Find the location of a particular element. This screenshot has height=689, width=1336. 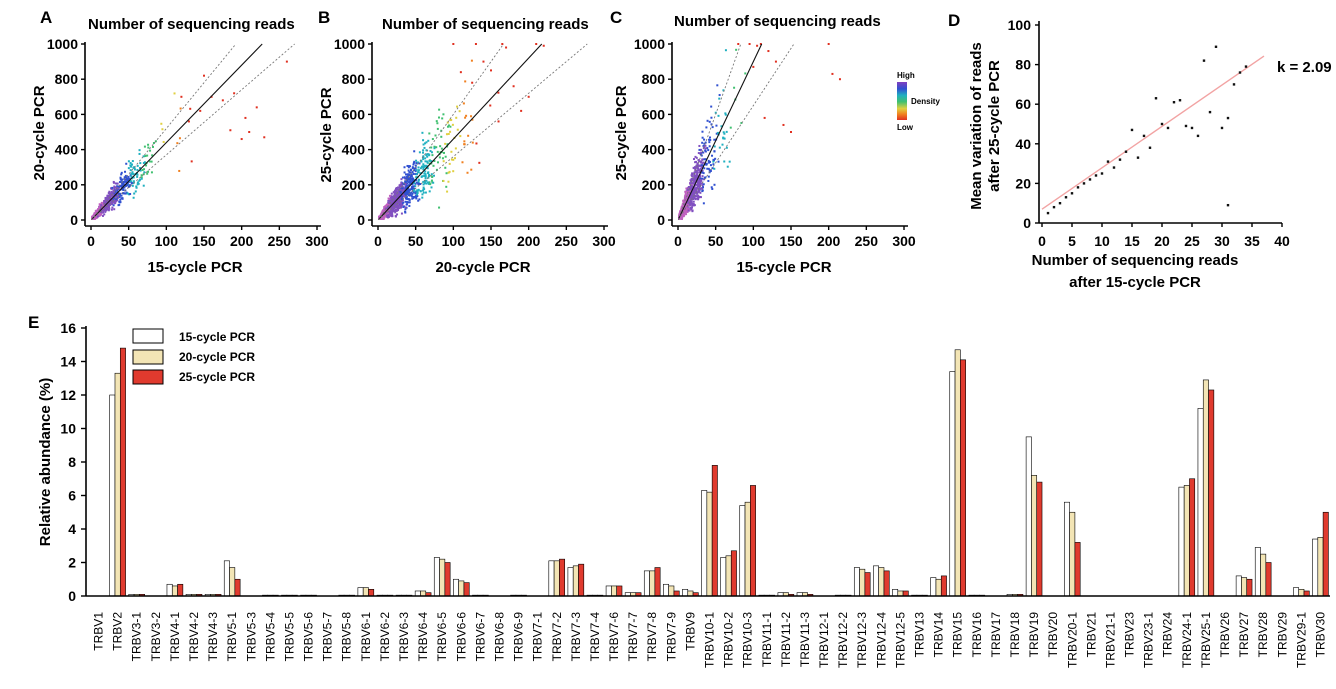

category-label: TRBV3-1 is located at coordinates (137, 637).